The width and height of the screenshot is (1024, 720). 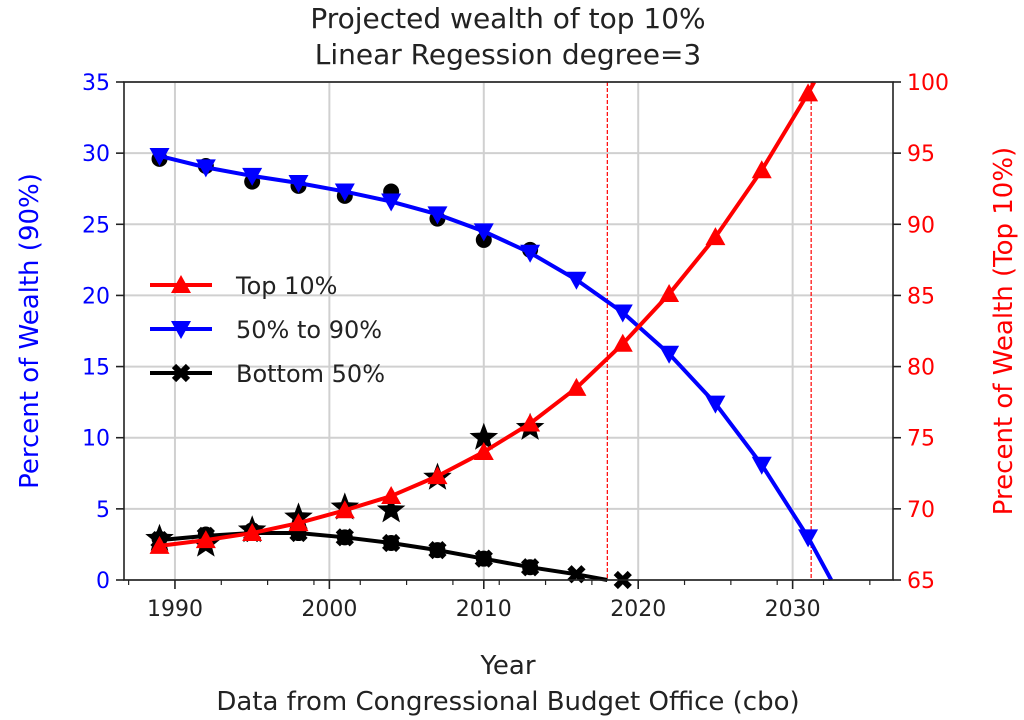 I want to click on y-tick-label-left: 35, so click(x=96, y=83).